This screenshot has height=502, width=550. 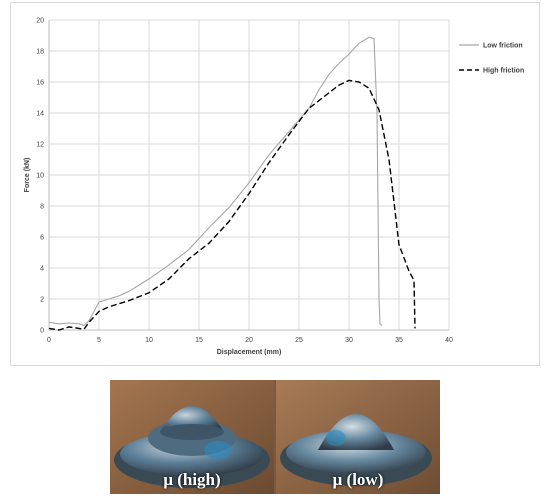 What do you see at coordinates (42, 331) in the screenshot?
I see `y-tick-label: 0` at bounding box center [42, 331].